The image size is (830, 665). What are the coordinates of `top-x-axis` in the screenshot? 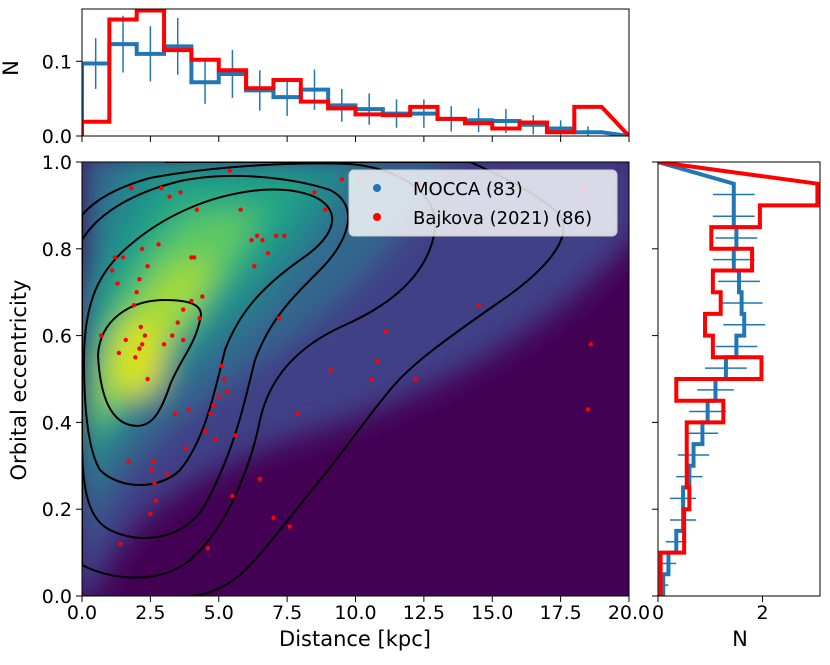 It's located at (355, 139).